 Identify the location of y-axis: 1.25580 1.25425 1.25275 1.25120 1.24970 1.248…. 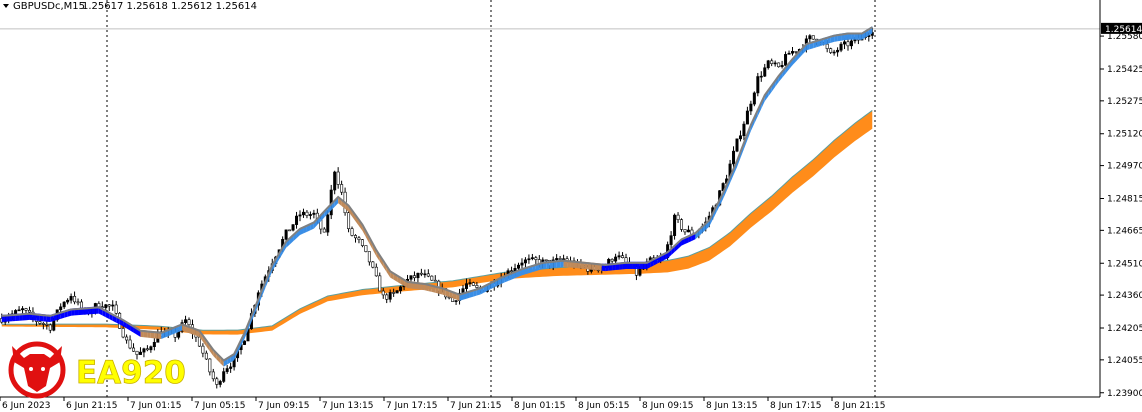
(1121, 215).